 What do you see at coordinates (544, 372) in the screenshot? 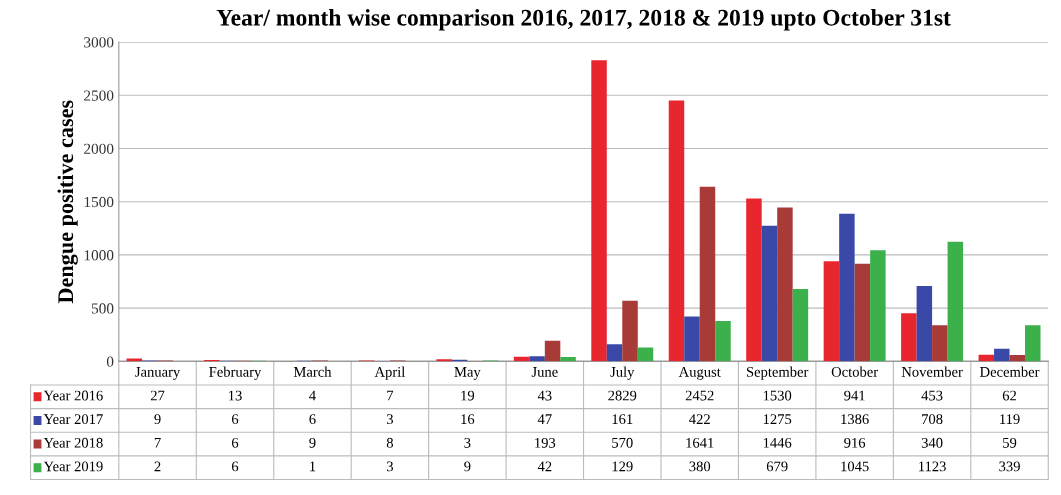
I see `x-tick-label: June` at bounding box center [544, 372].